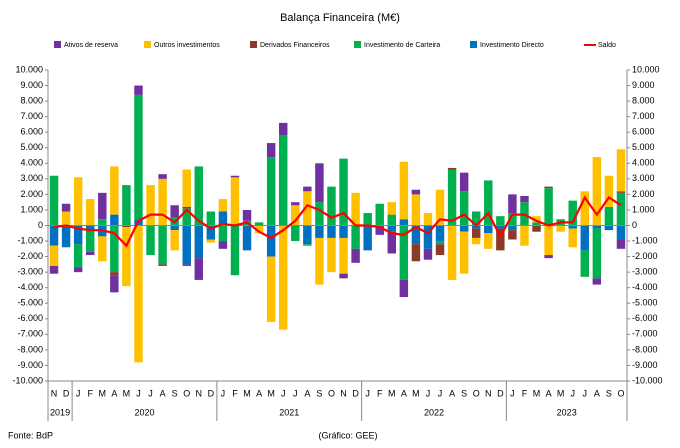 The image size is (680, 448). Describe the element at coordinates (295, 45) in the screenshot. I see `legend-label: Derivados Financeiros` at that location.